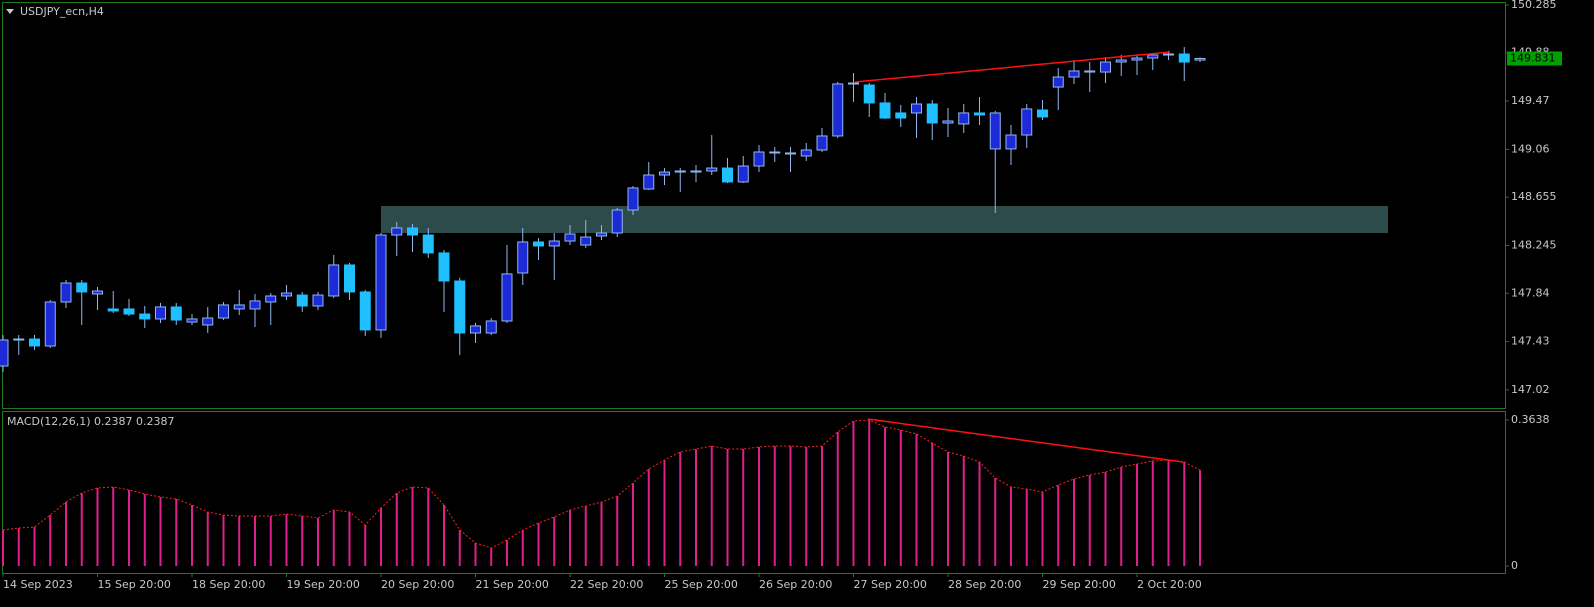  Describe the element at coordinates (701, 584) in the screenshot. I see `x-tick-label: 25 Sep 20:00` at that location.